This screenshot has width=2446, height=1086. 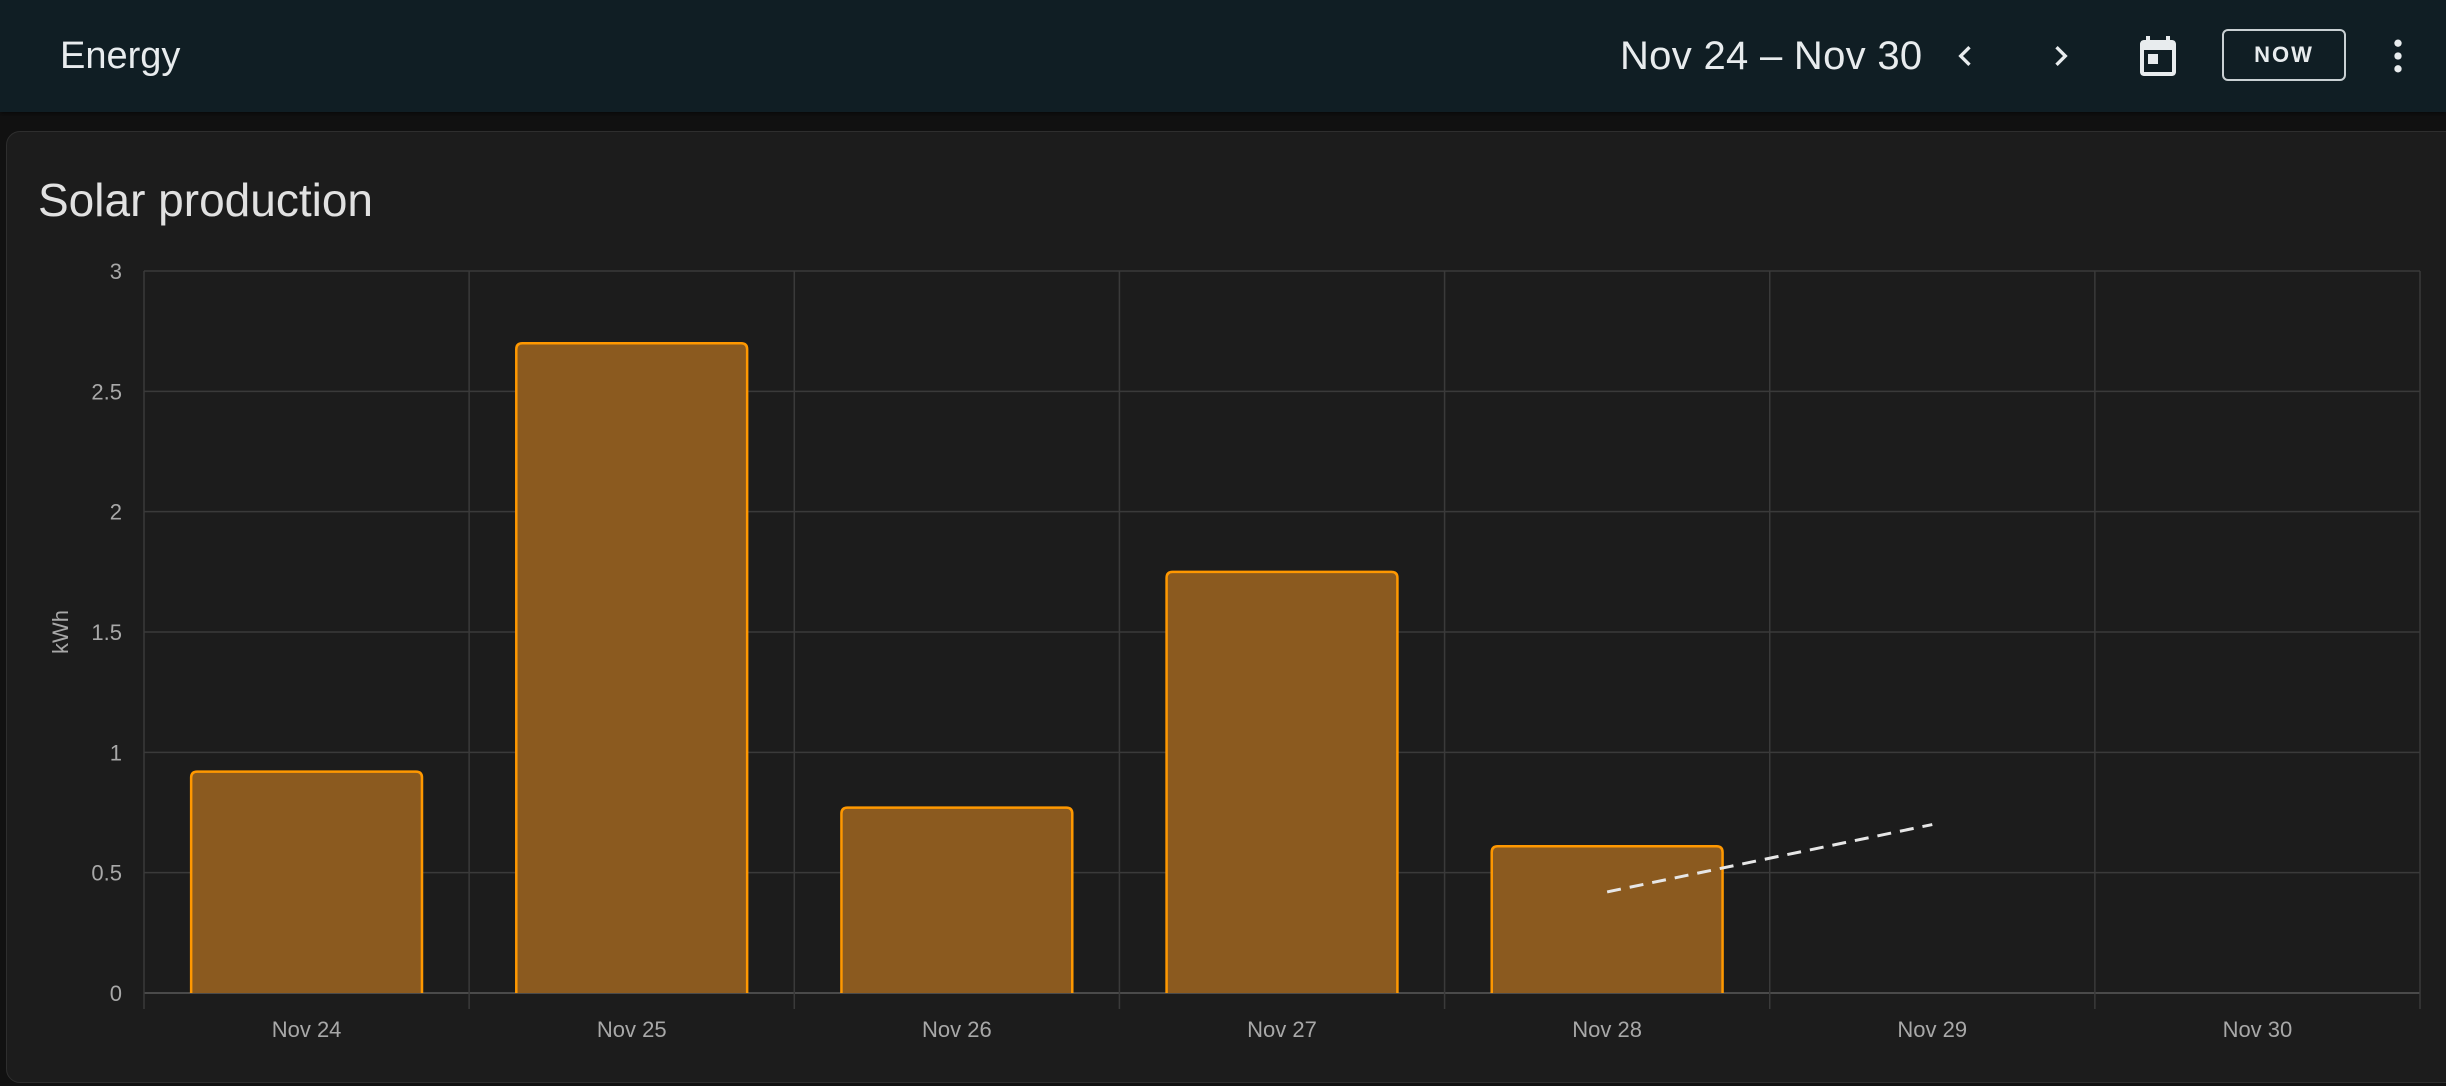 I want to click on chevron-left-icon, so click(x=1964, y=56).